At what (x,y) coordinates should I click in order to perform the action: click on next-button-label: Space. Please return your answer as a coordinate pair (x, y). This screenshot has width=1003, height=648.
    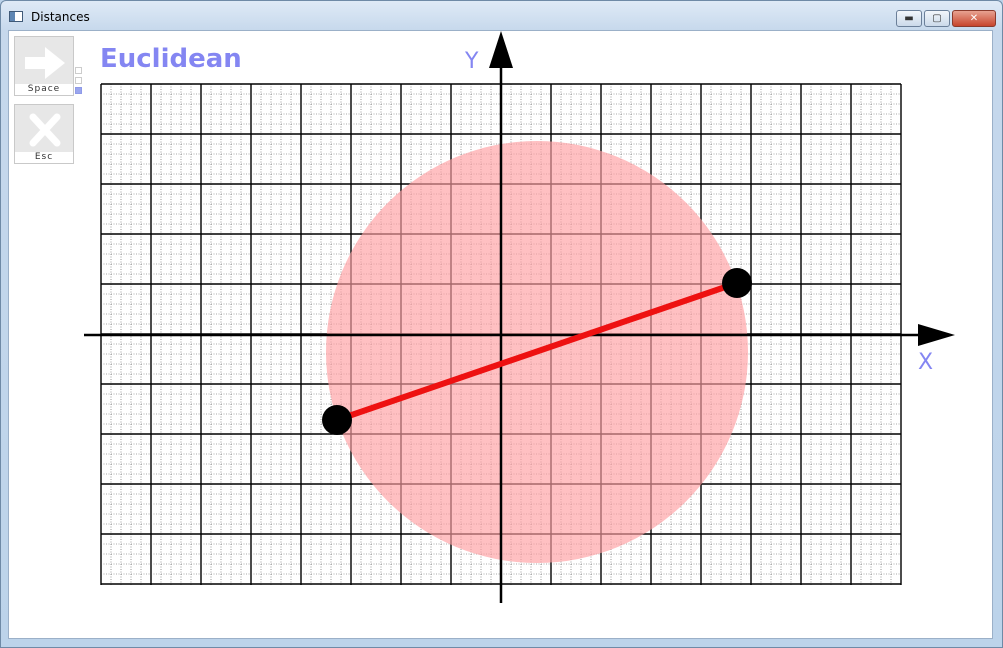
    Looking at the image, I should click on (44, 89).